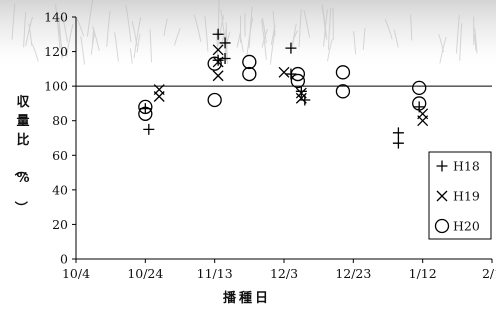 The height and width of the screenshot is (320, 496). What do you see at coordinates (60, 138) in the screenshot?
I see `y-ticks: 0 20 40 60 80 100 120 140` at bounding box center [60, 138].